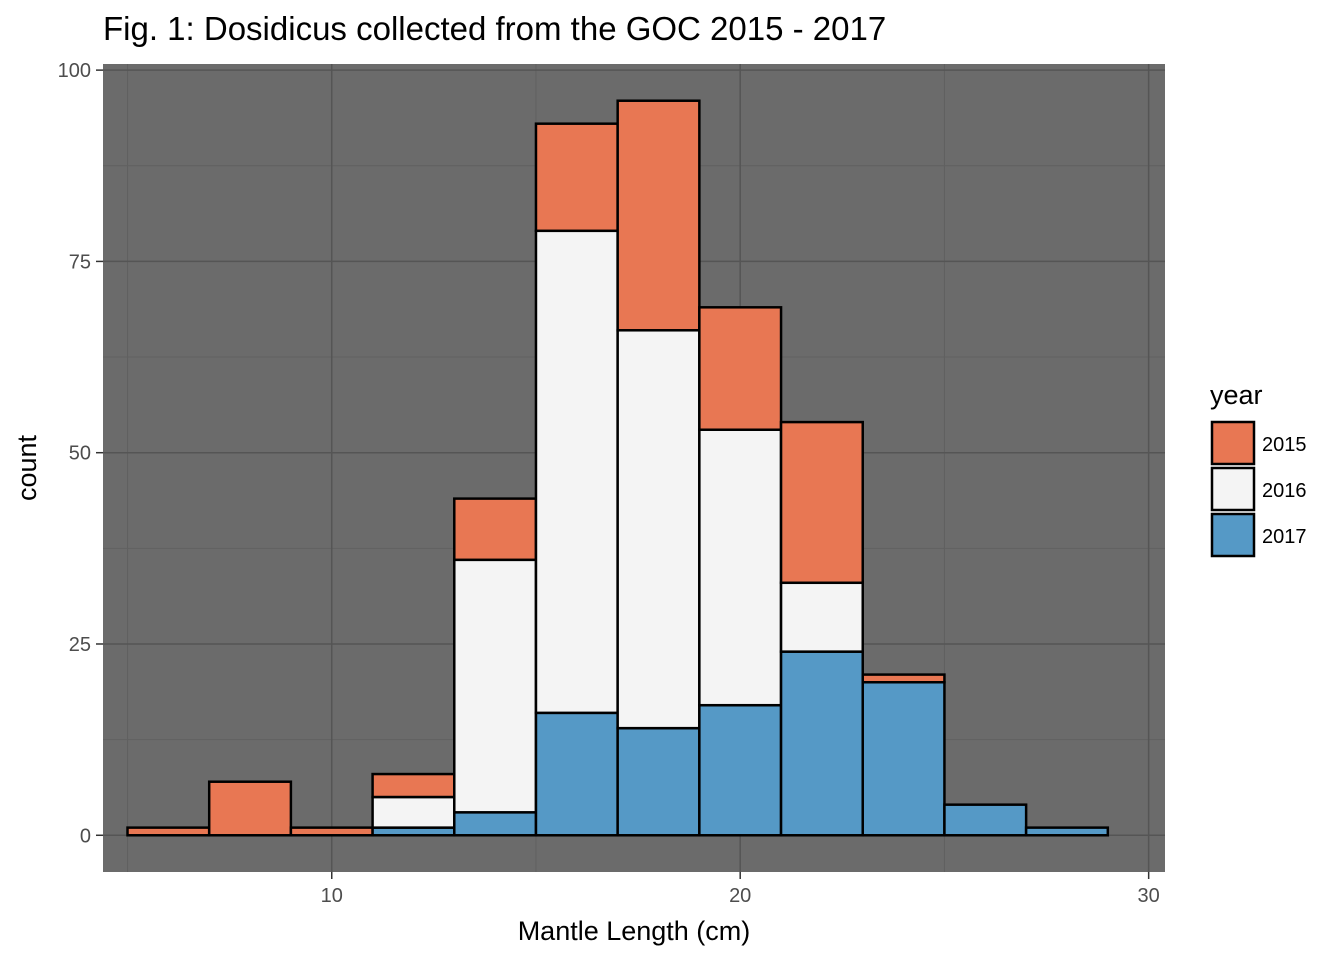 The height and width of the screenshot is (960, 1344). What do you see at coordinates (1284, 537) in the screenshot?
I see `legend-label-2017: 2017` at bounding box center [1284, 537].